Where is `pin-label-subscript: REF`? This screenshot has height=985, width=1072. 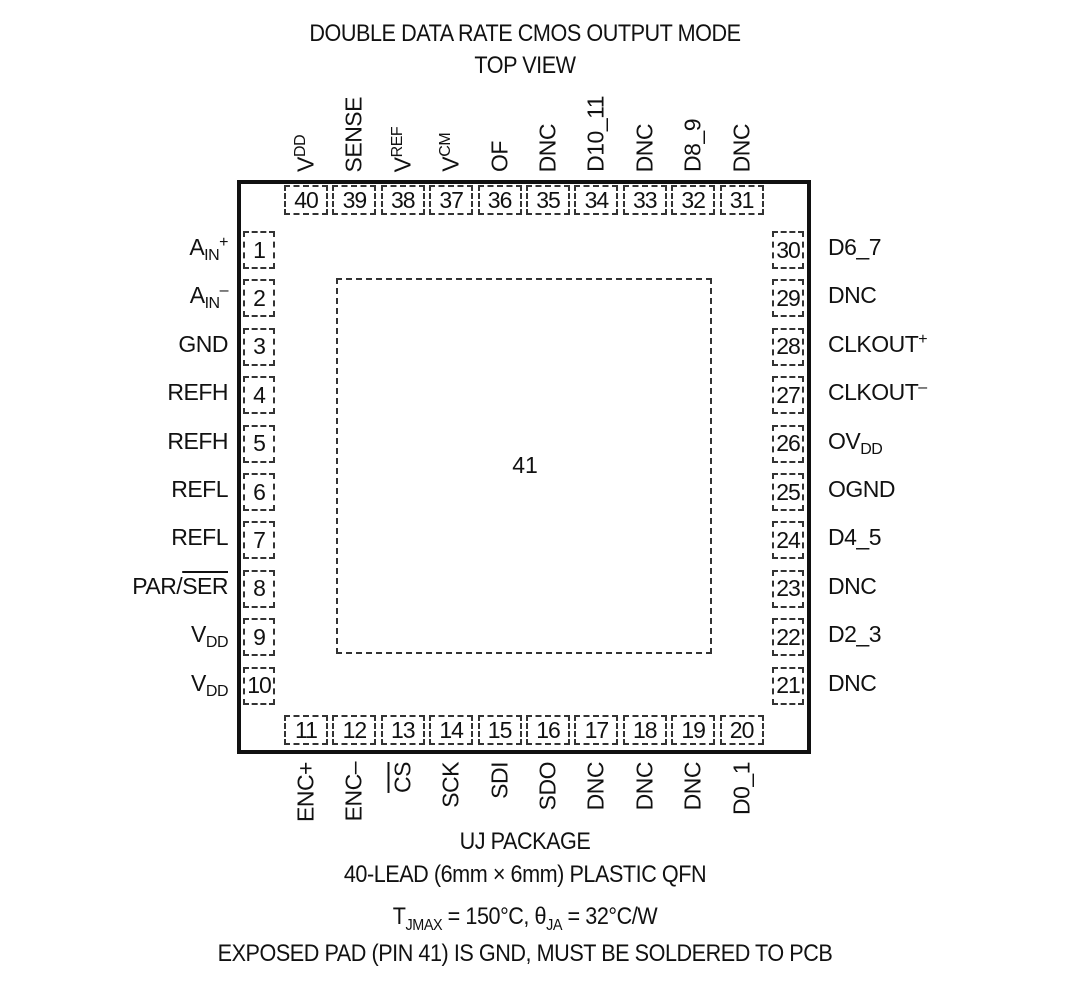
pin-label-subscript: REF is located at coordinates (397, 142).